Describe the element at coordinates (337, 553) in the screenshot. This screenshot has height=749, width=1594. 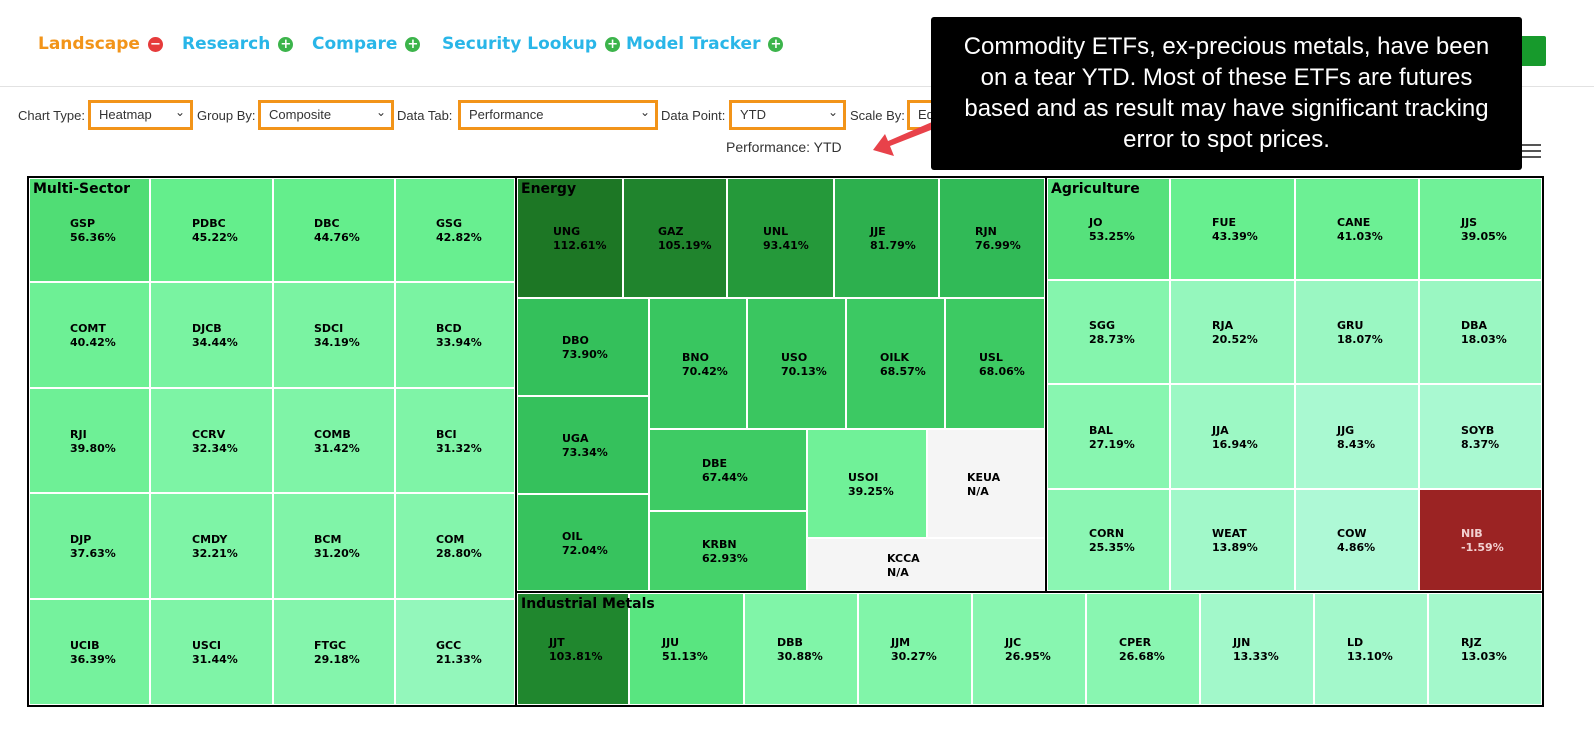
I see `cell-value: 31.20%` at that location.